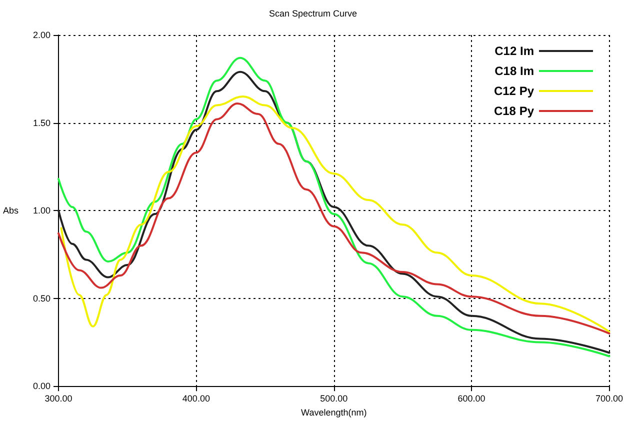 The width and height of the screenshot is (626, 422). Describe the element at coordinates (472, 399) in the screenshot. I see `x-tick-label: 600.00` at that location.